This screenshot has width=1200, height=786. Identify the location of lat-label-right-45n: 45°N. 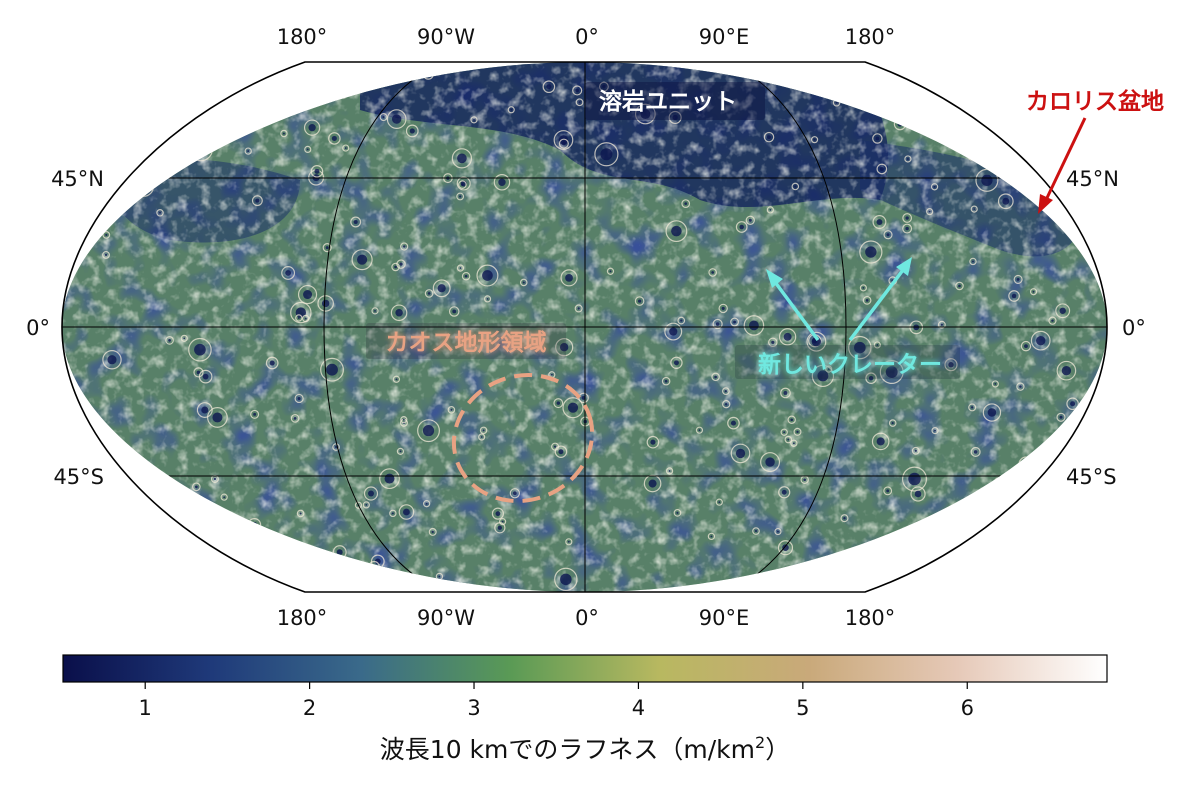
(1092, 179).